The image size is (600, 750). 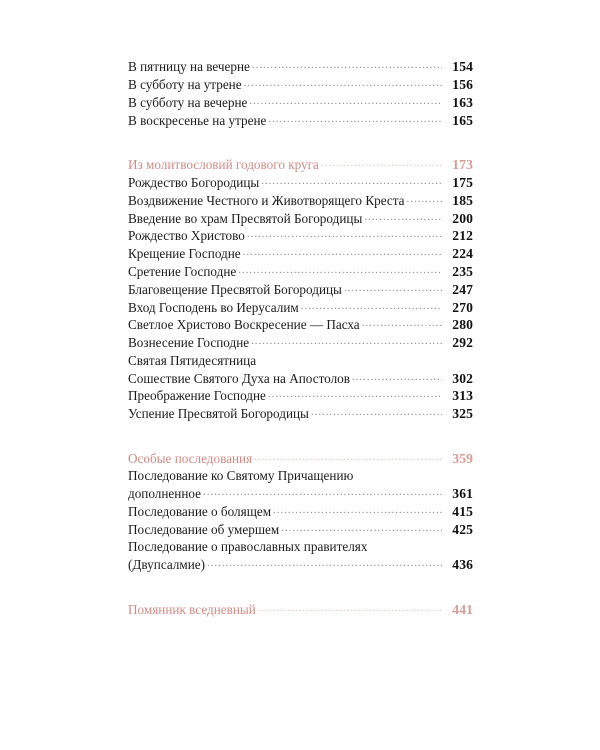 What do you see at coordinates (188, 102) in the screenshot?
I see `toc-entry-label: В субботу на вечерне` at bounding box center [188, 102].